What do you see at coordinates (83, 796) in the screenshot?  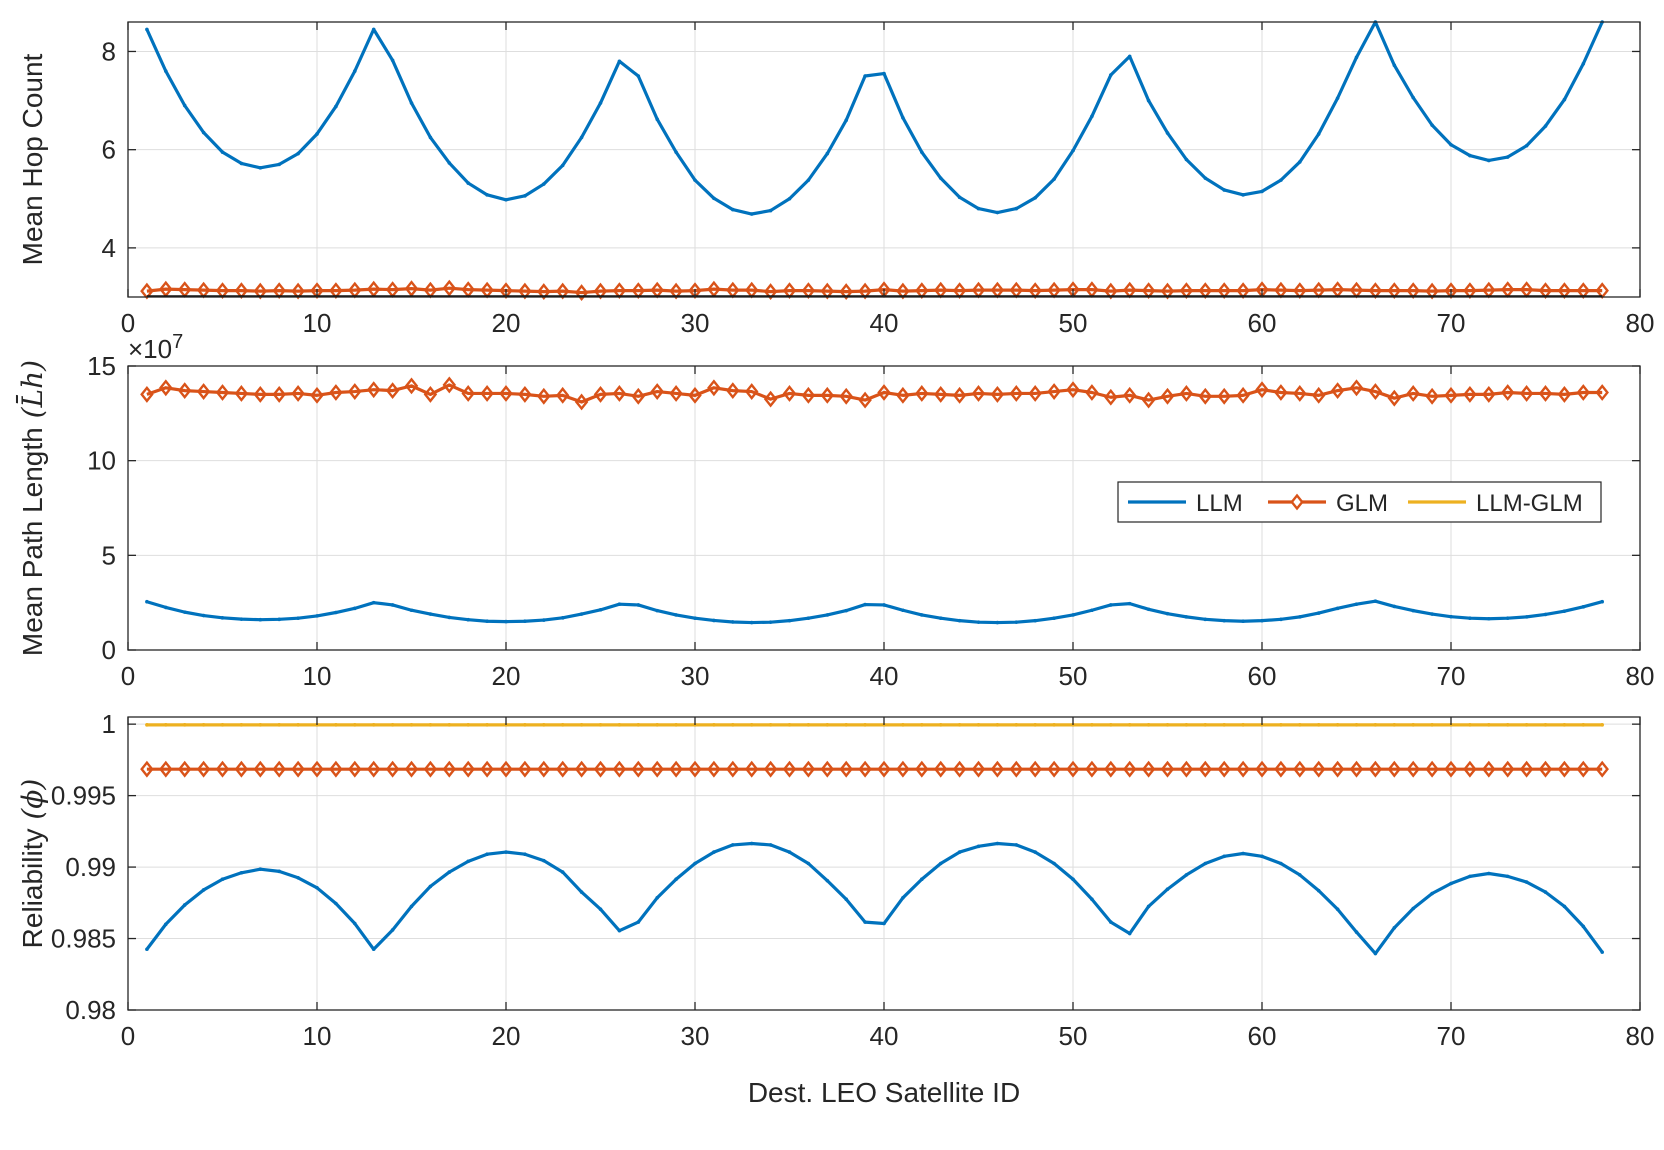 I see `y-tick-label: 0.995` at bounding box center [83, 796].